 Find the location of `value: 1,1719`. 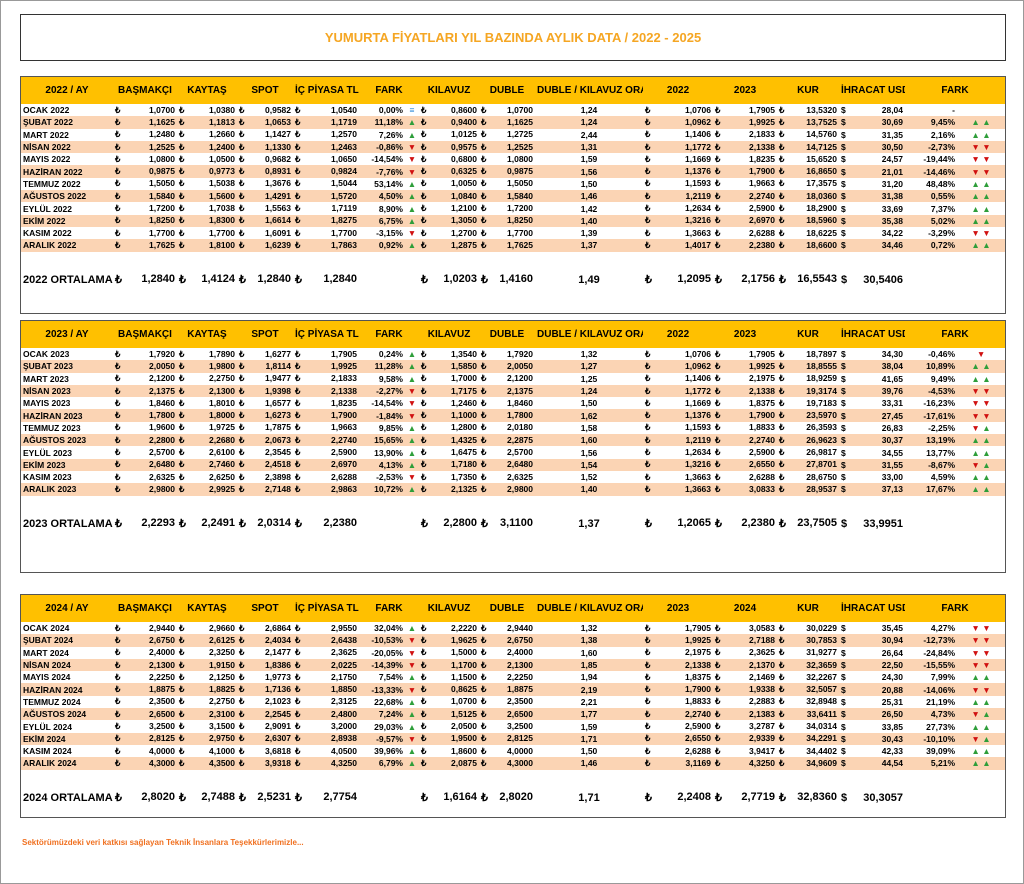

value: 1,1719 is located at coordinates (344, 121).